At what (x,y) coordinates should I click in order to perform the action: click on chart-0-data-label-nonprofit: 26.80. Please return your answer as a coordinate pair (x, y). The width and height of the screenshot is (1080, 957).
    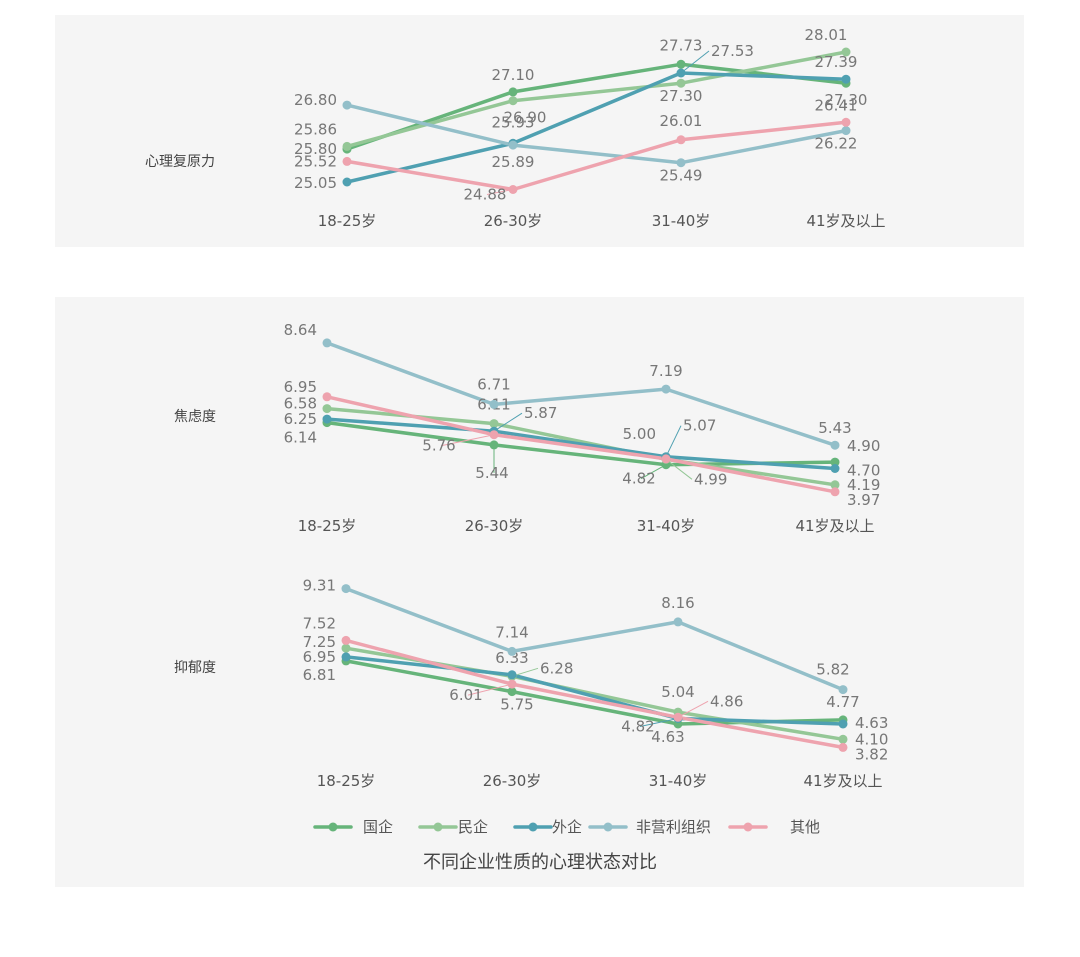
    Looking at the image, I should click on (315, 100).